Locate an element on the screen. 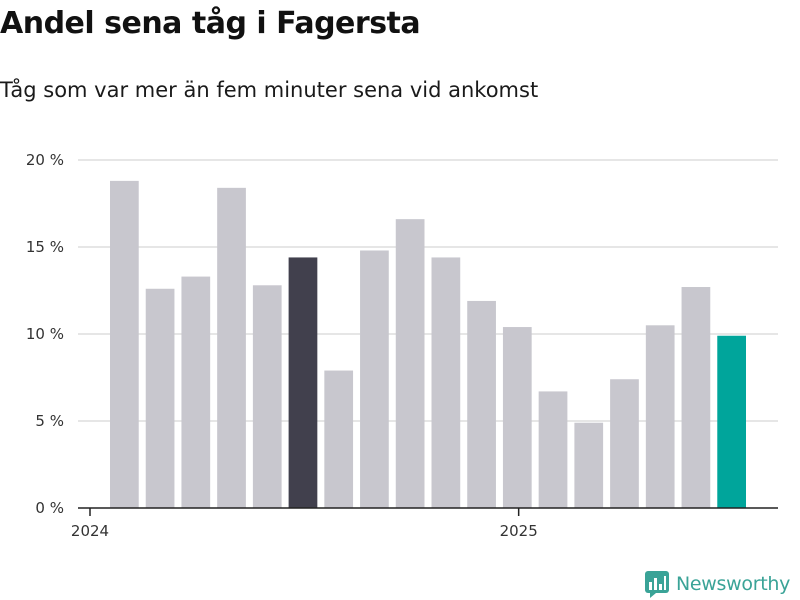 This screenshot has width=800, height=600. newsworthy-logo: Newsworthy is located at coordinates (717, 584).